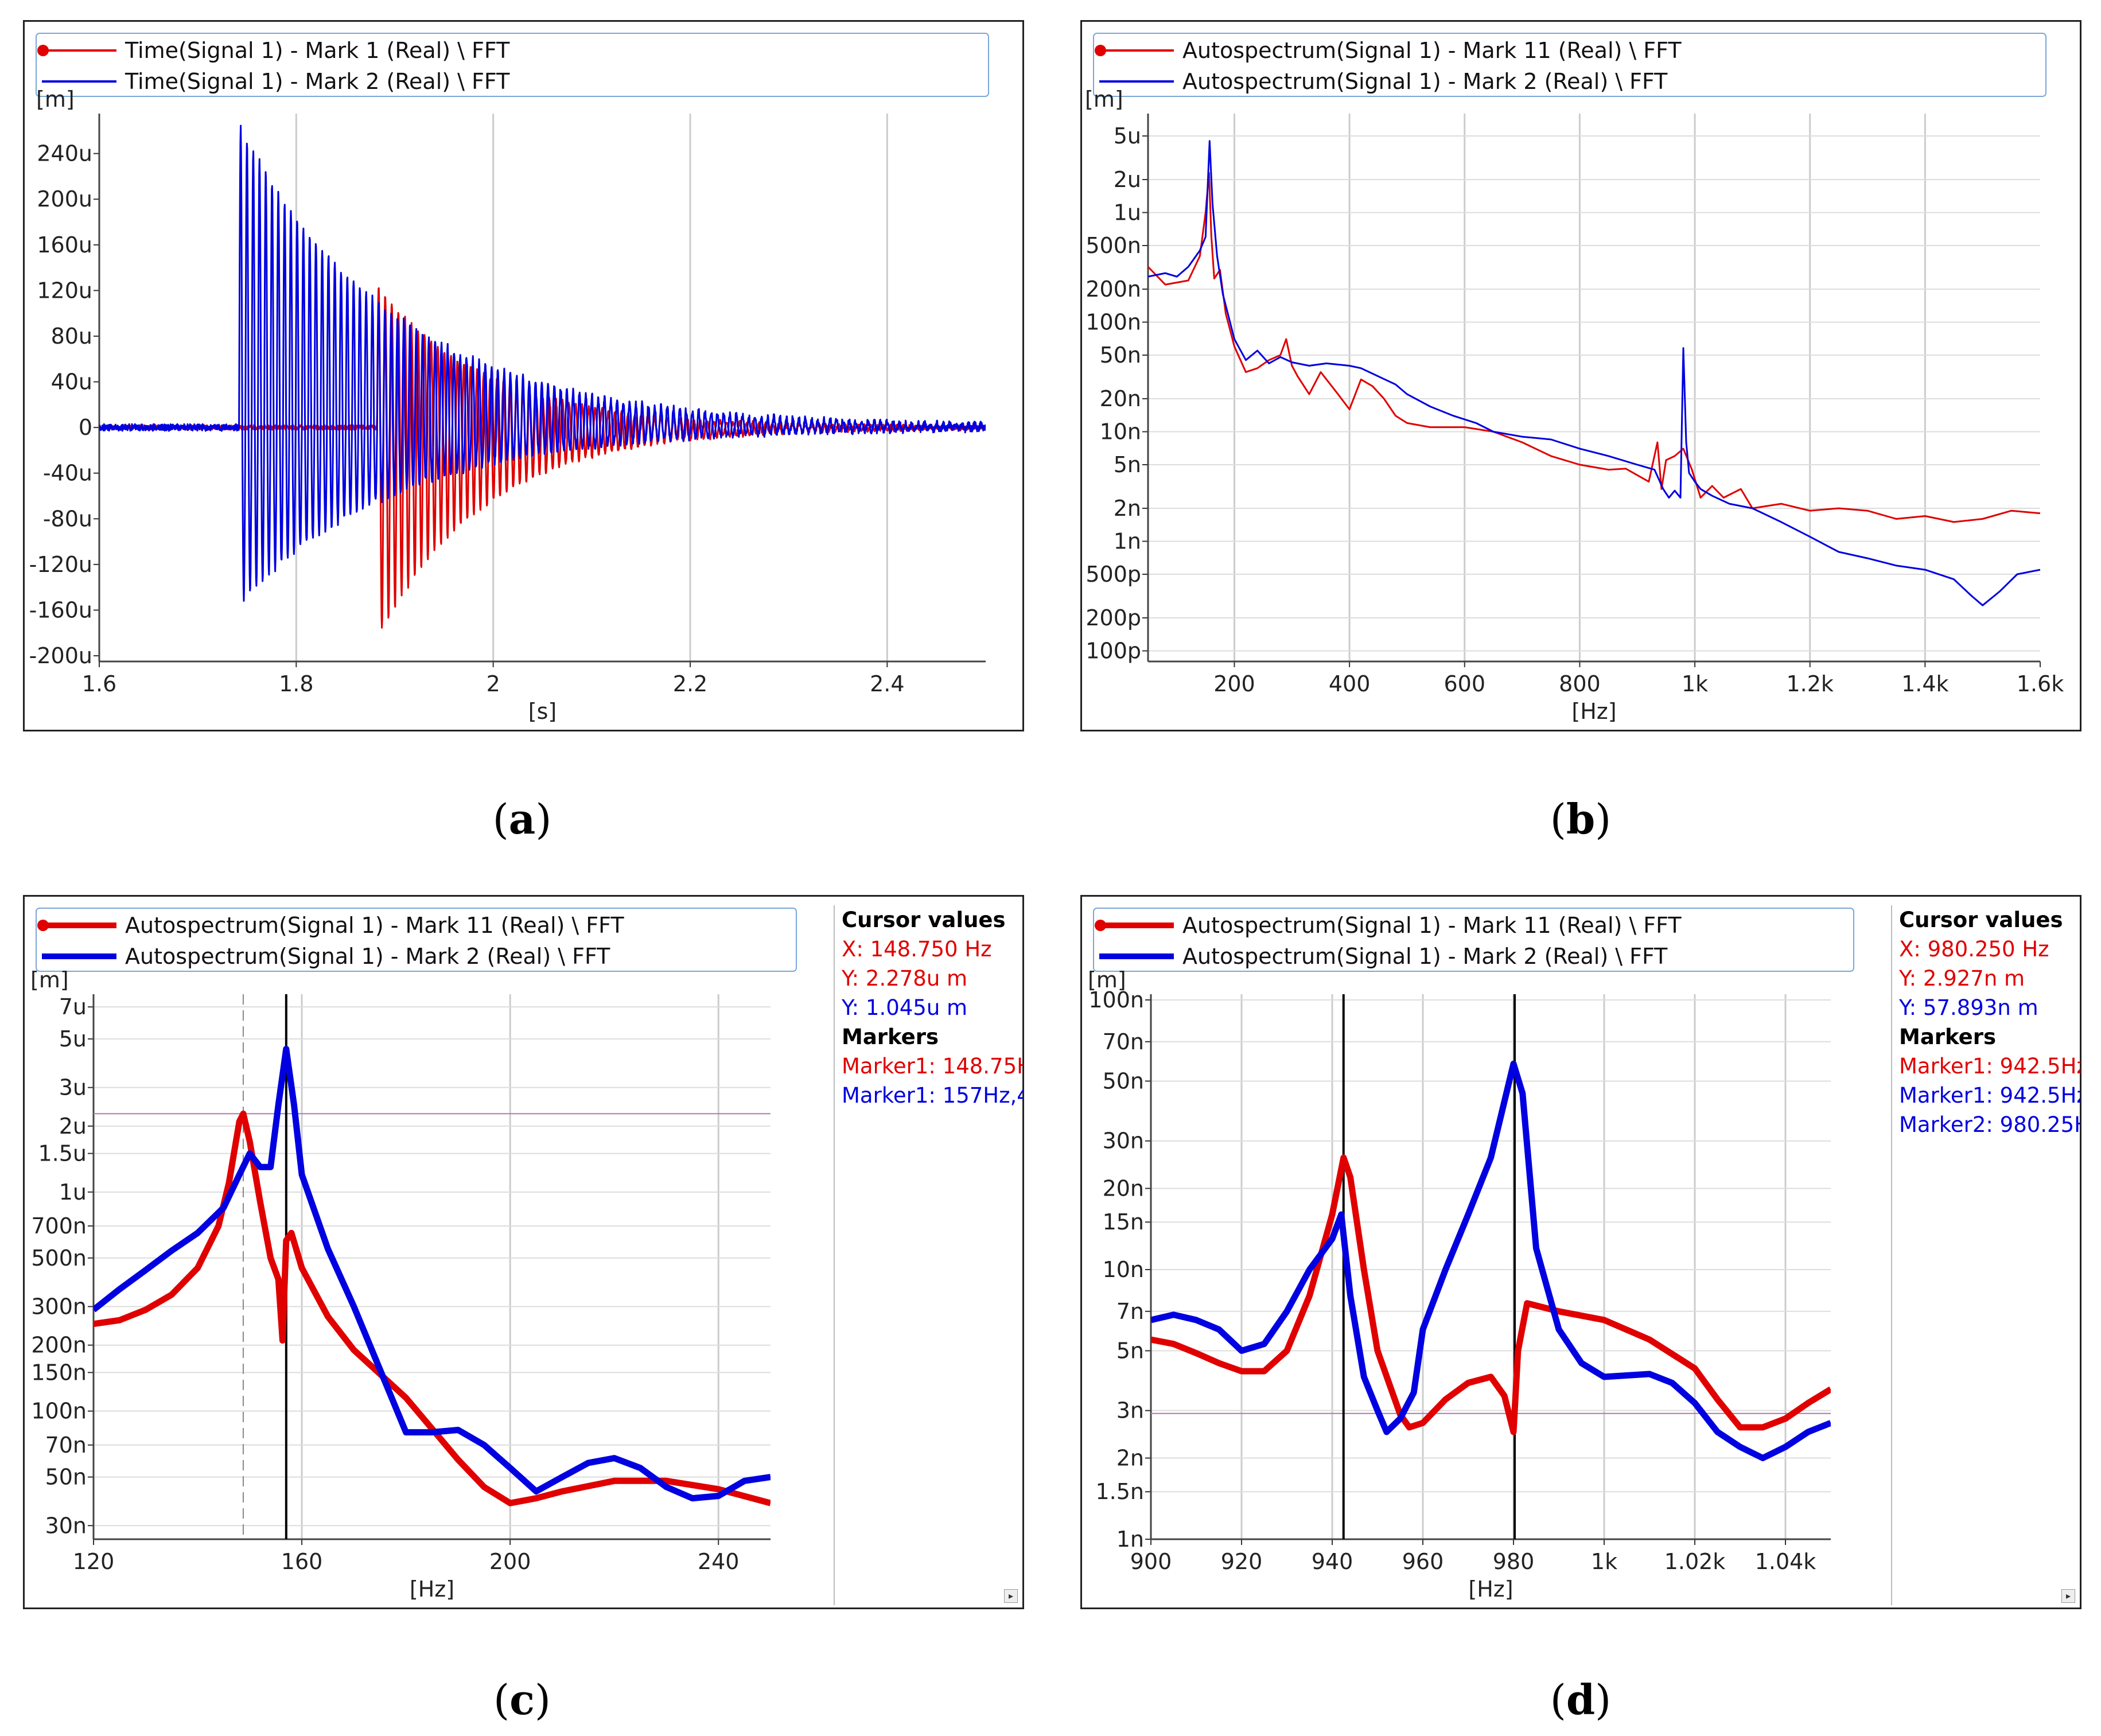 The image size is (2101, 1736). I want to click on y-tick-label: 160u, so click(64, 245).